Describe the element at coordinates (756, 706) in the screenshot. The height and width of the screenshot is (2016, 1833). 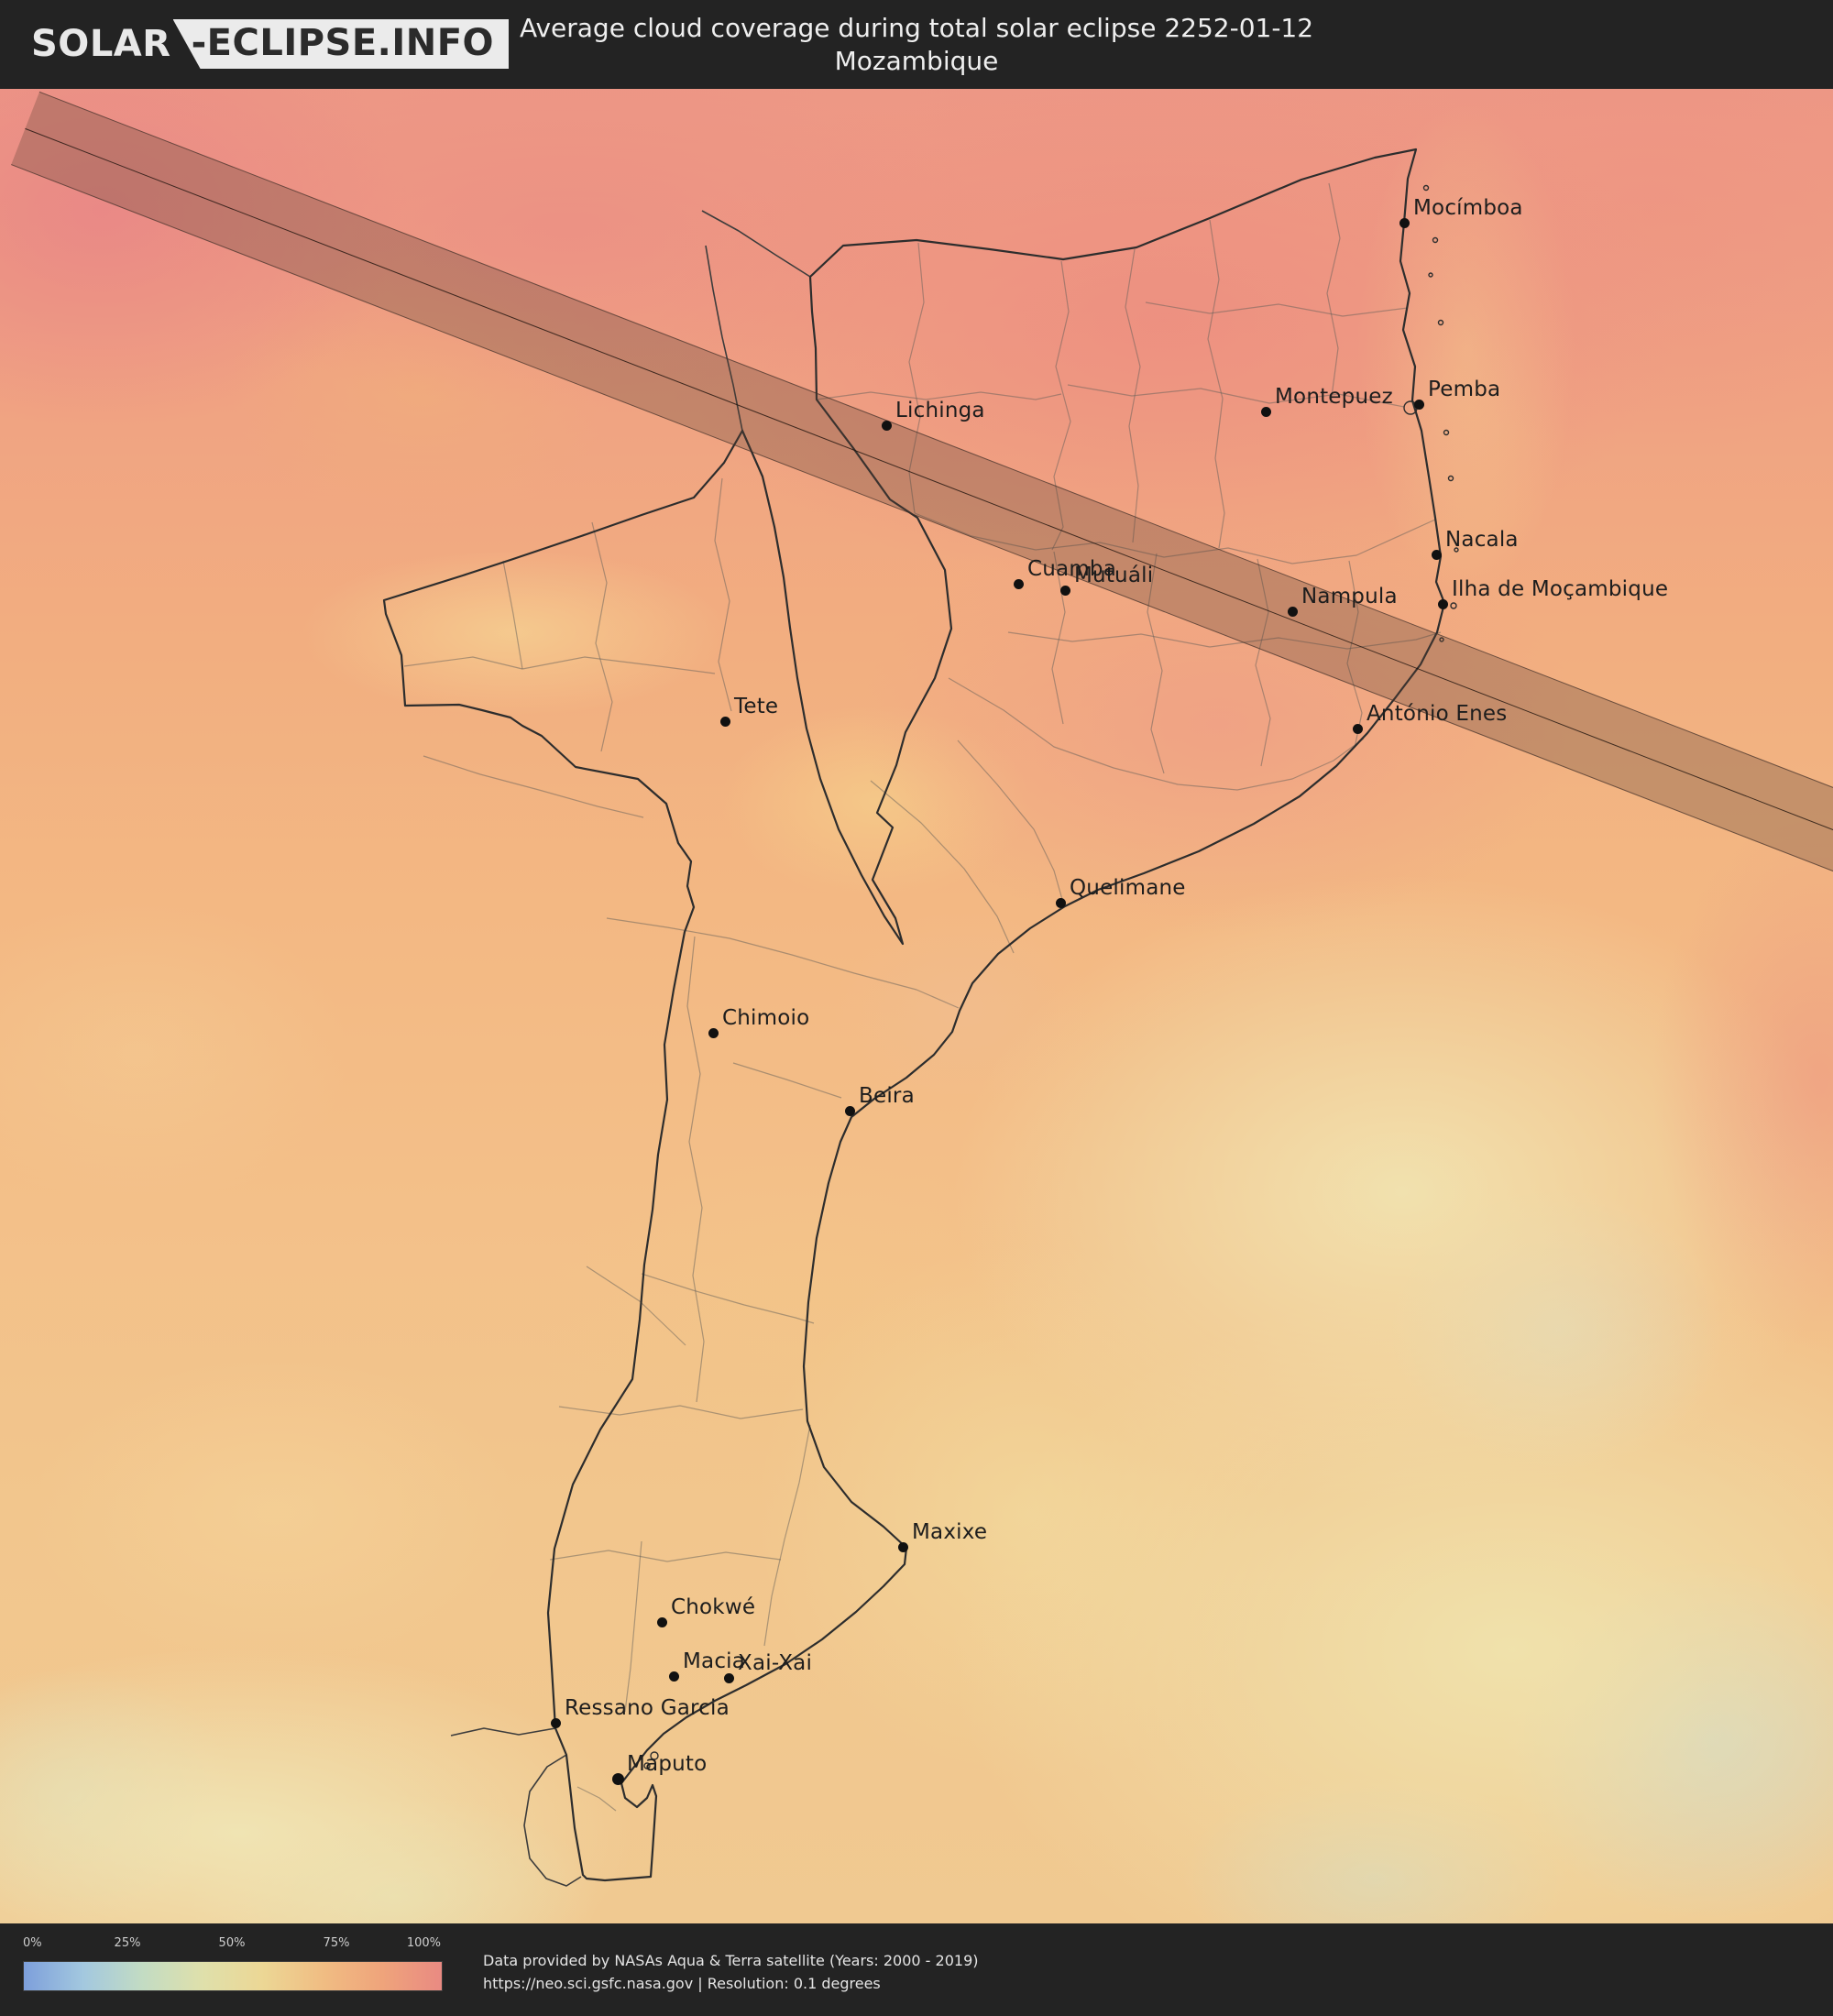
I see `city-label: Tete` at that location.